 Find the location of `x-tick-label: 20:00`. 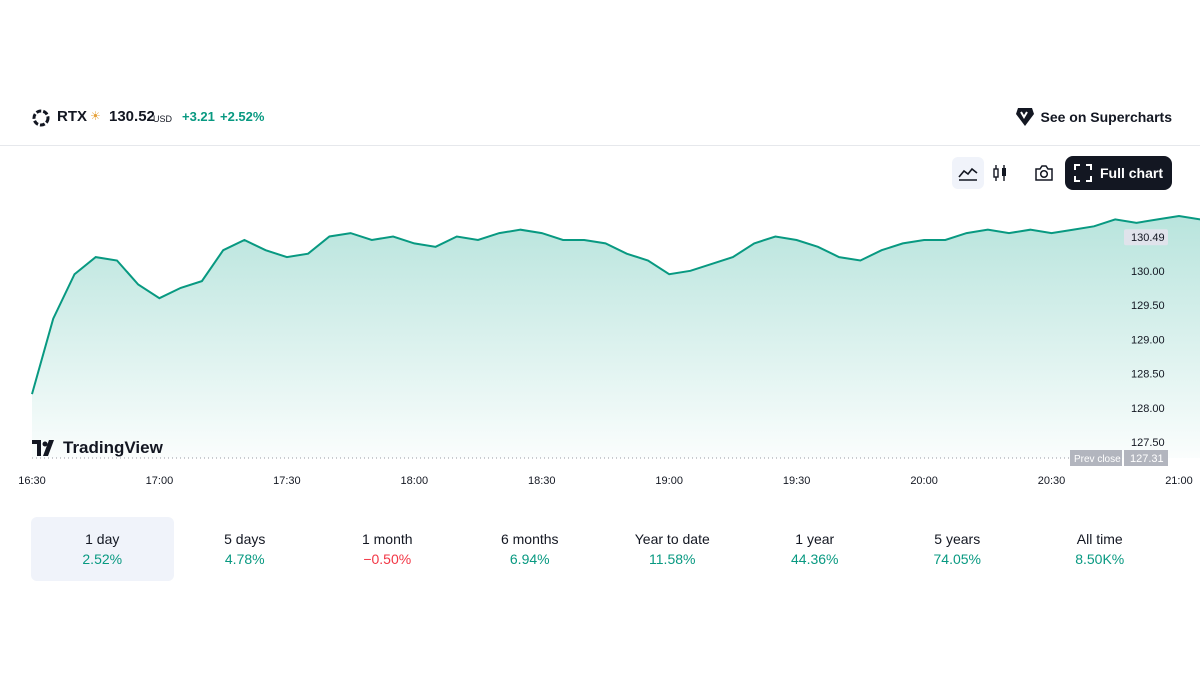

x-tick-label: 20:00 is located at coordinates (924, 481).